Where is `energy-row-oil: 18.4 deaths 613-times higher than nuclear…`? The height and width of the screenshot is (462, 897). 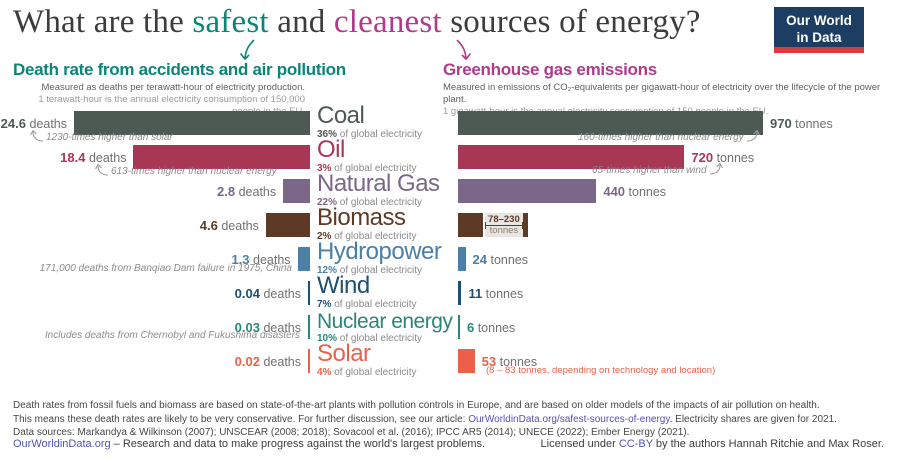
energy-row-oil: 18.4 deaths 613-times higher than nuclear… is located at coordinates (448, 158).